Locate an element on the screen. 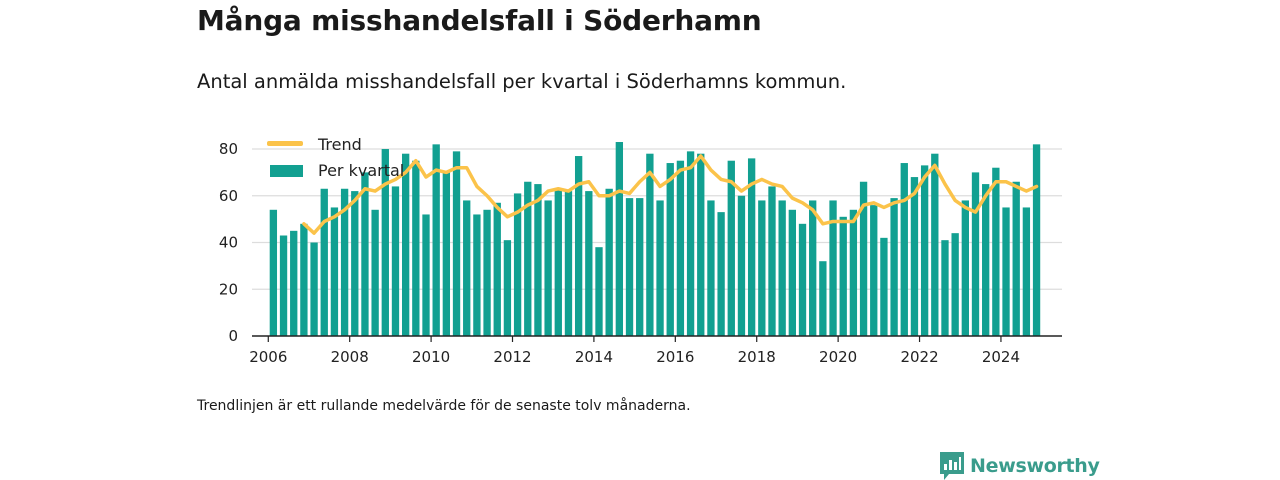  y-tick-label: 80 is located at coordinates (228, 149).